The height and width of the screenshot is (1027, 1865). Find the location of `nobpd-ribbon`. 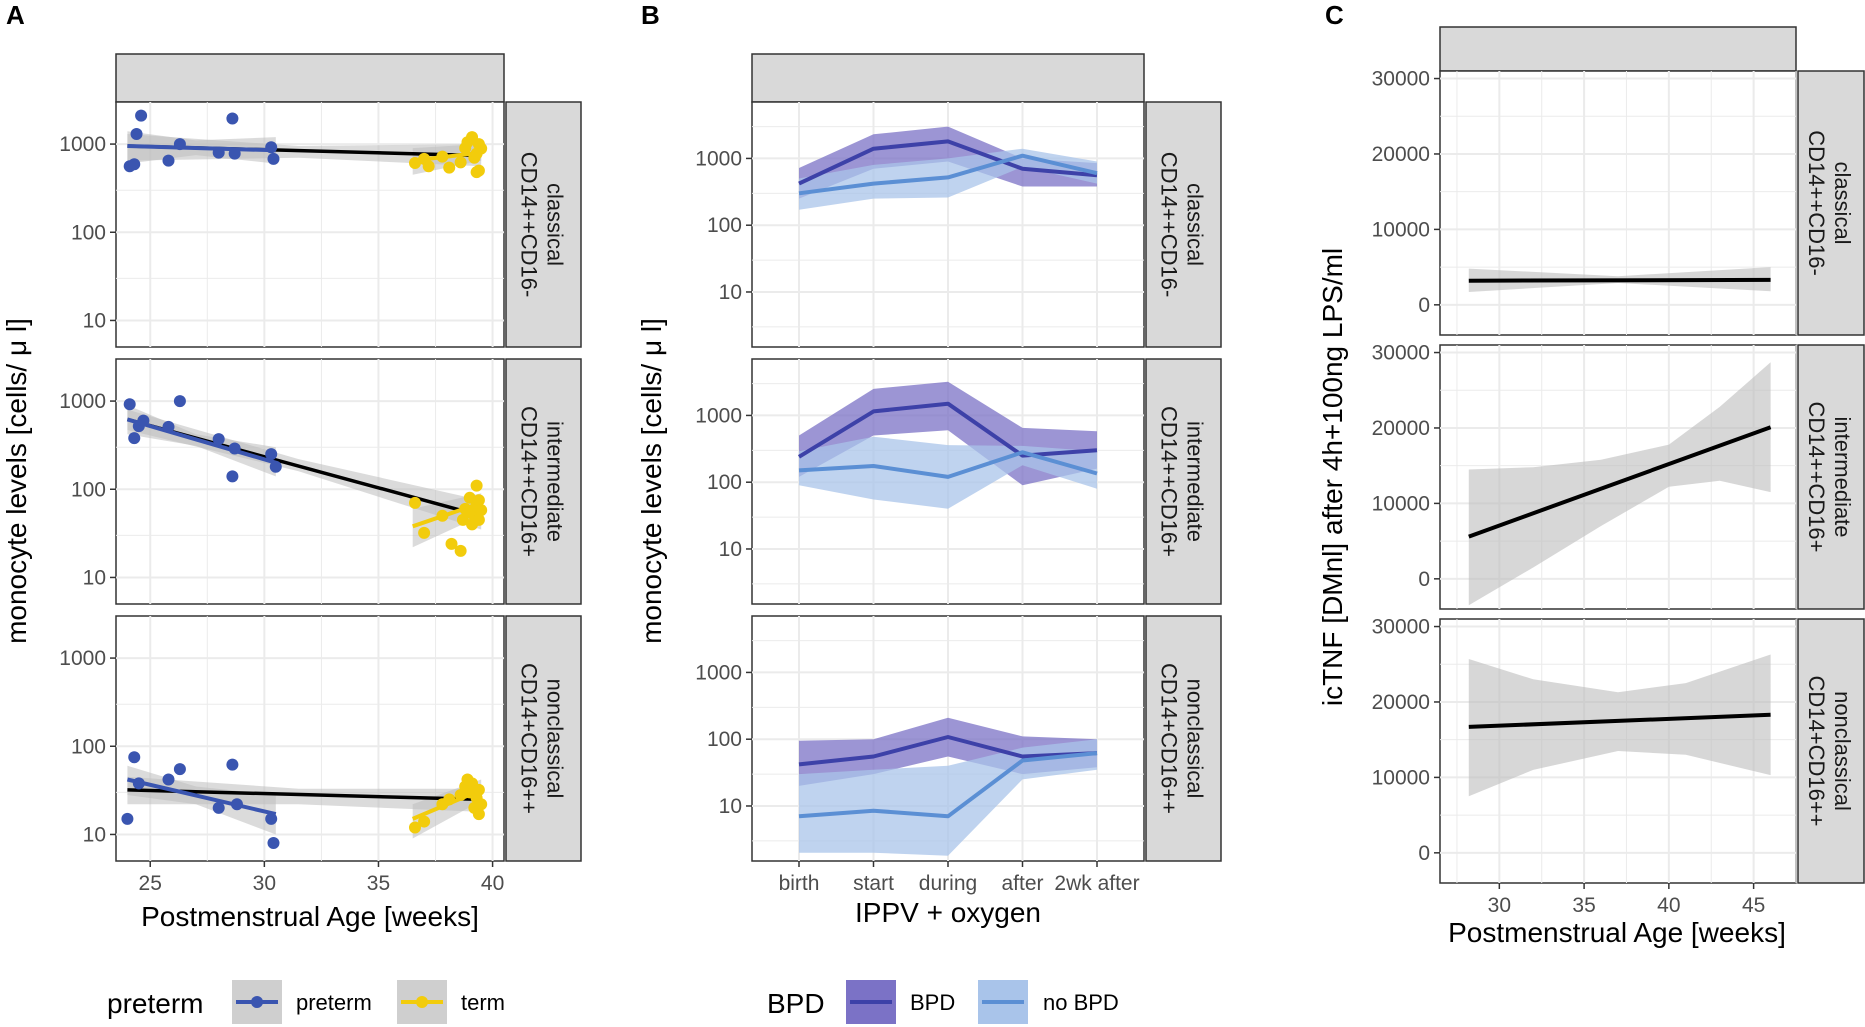

nobpd-ribbon is located at coordinates (948, 797).